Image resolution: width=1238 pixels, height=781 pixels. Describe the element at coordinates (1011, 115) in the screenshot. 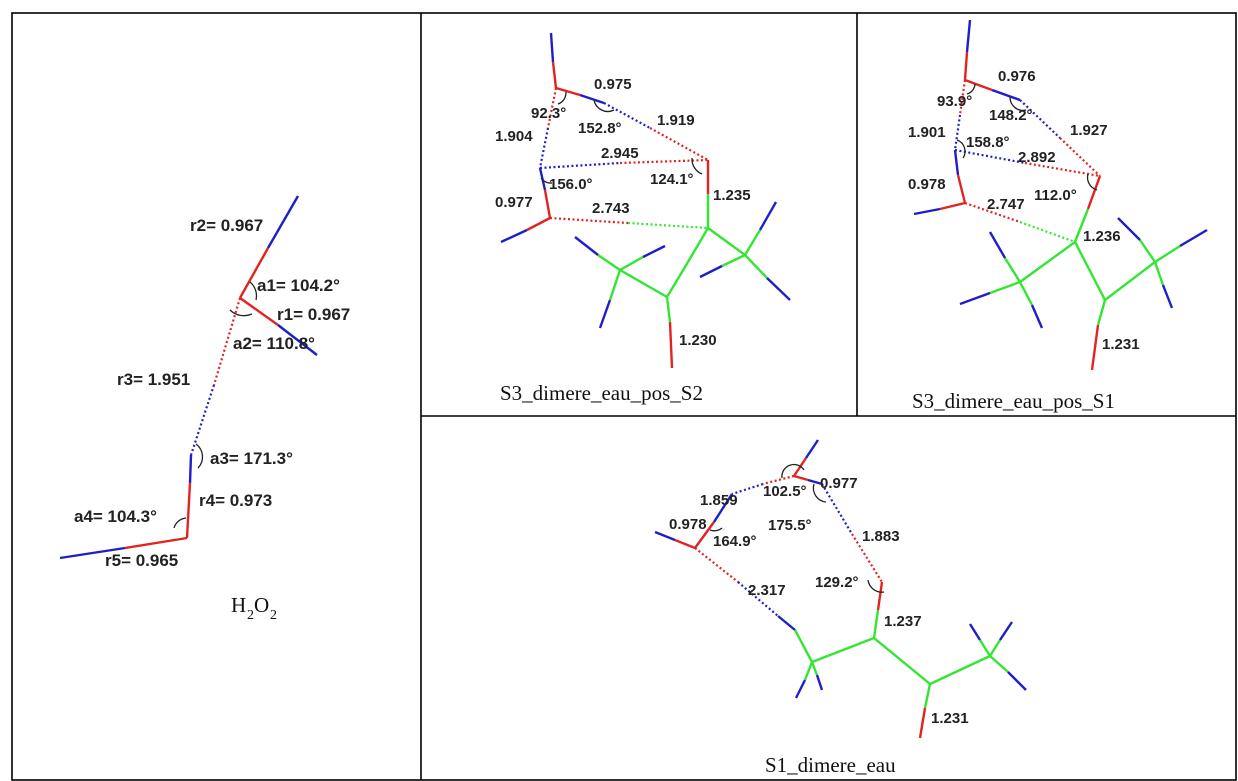

I see `label-ang2: 148.2°` at that location.